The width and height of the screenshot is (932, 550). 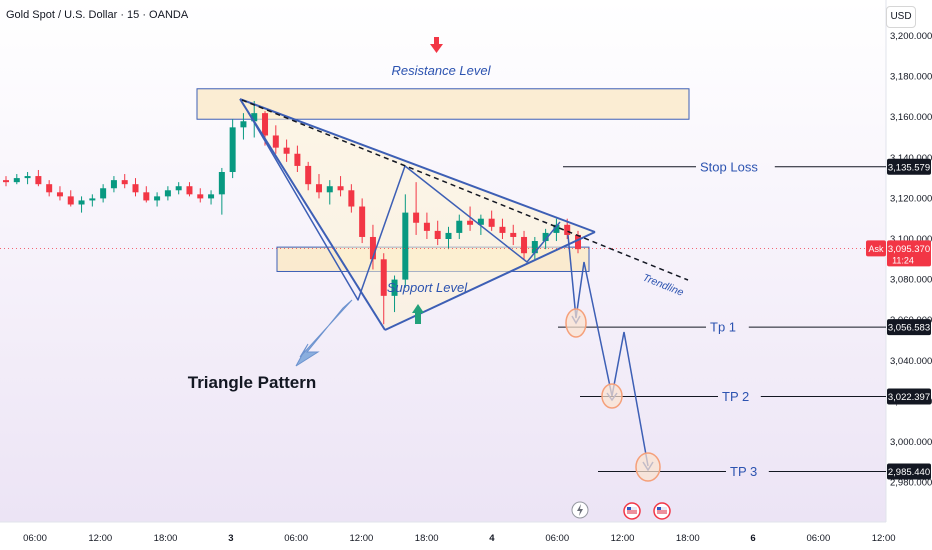 I want to click on price-axis-panel, so click(x=909, y=275).